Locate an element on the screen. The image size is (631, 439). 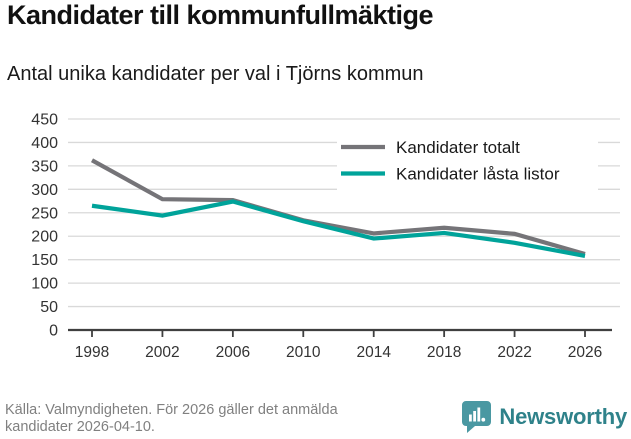
y-tick-label: 350 is located at coordinates (44, 166).